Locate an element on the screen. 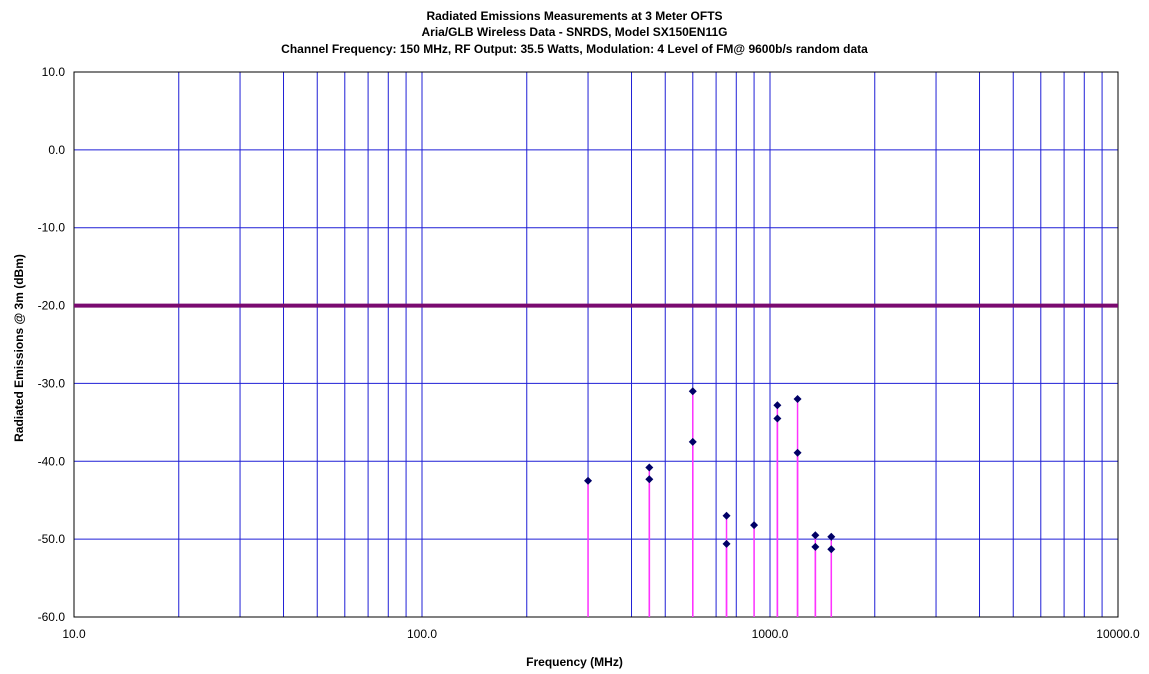 The image size is (1149, 674). y-tick-label: -50.0 is located at coordinates (52, 539).